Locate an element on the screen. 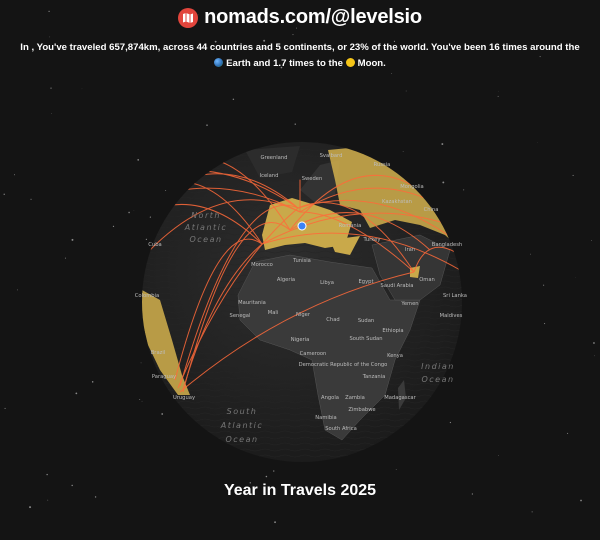 This screenshot has width=600, height=540. country-label: Nigeria is located at coordinates (300, 340).